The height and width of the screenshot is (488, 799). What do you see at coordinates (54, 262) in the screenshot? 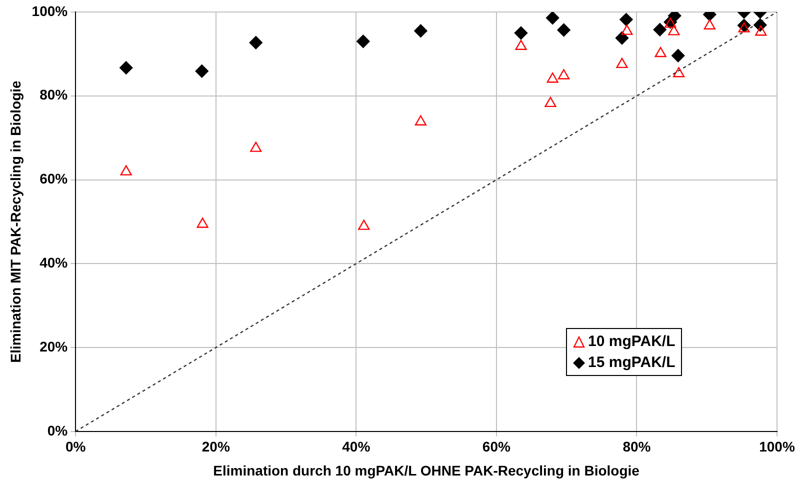
I see `y-tick-label: 40%` at bounding box center [54, 262].